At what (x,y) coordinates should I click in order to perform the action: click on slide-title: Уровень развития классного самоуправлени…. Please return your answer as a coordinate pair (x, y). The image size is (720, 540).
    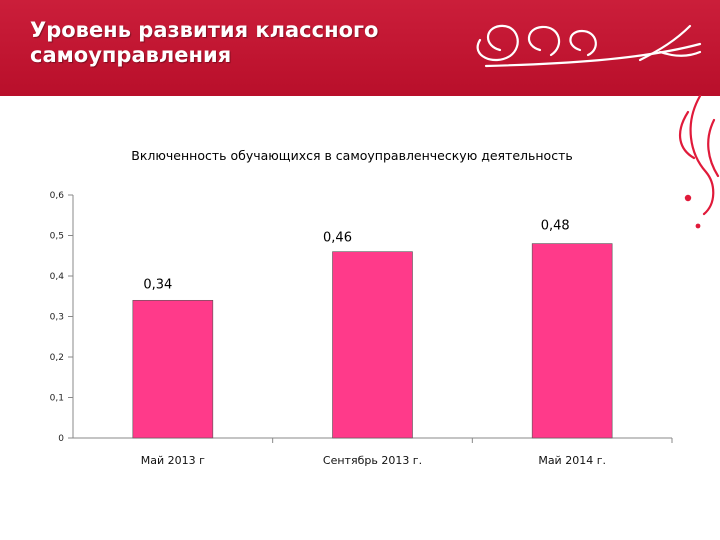
    Looking at the image, I should click on (240, 43).